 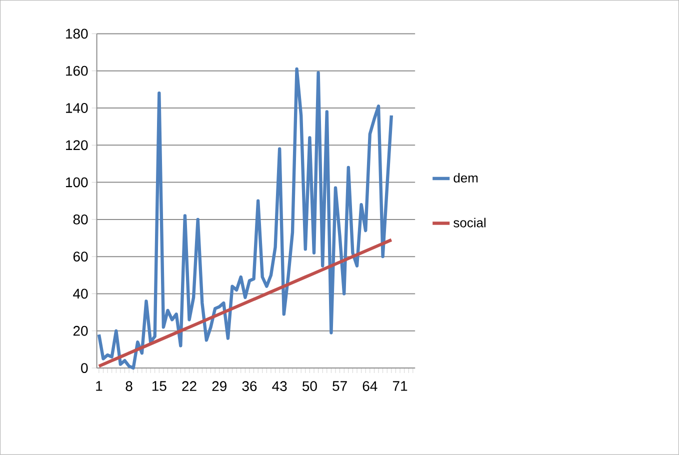 I want to click on x-tick-label: 64, so click(x=370, y=386).